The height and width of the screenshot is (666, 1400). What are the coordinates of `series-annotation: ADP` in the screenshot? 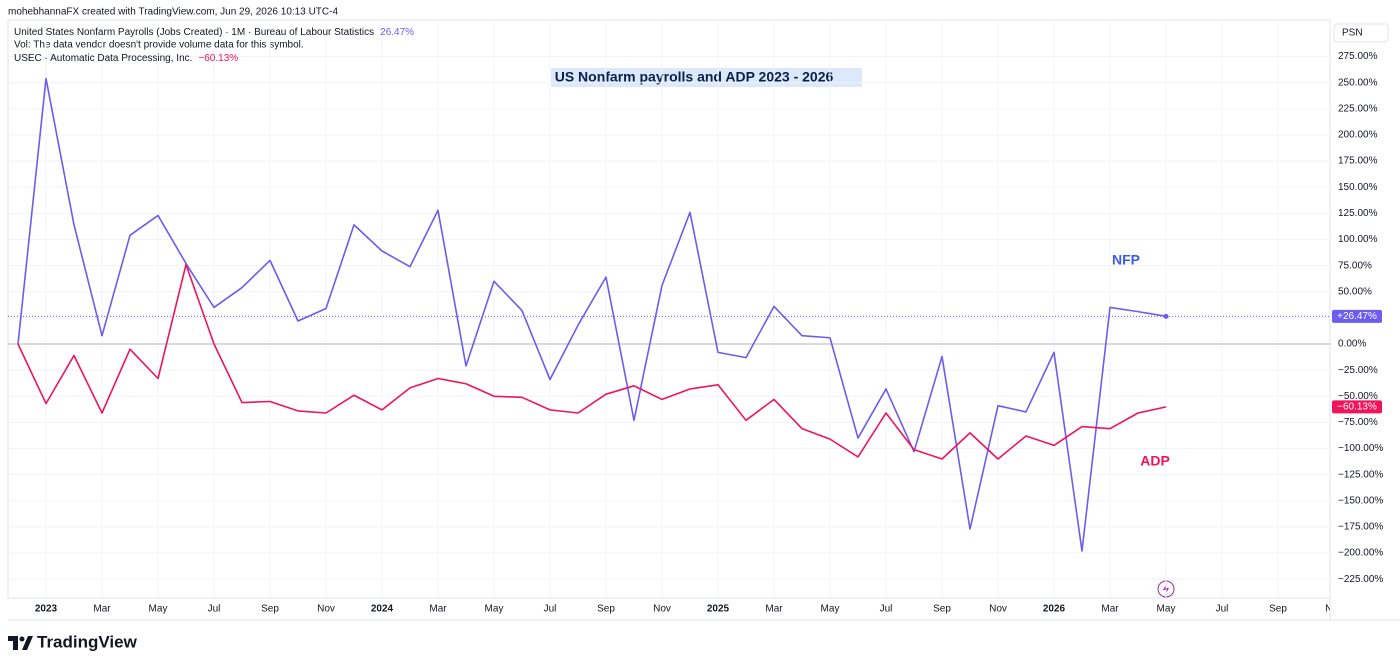 It's located at (1155, 461).